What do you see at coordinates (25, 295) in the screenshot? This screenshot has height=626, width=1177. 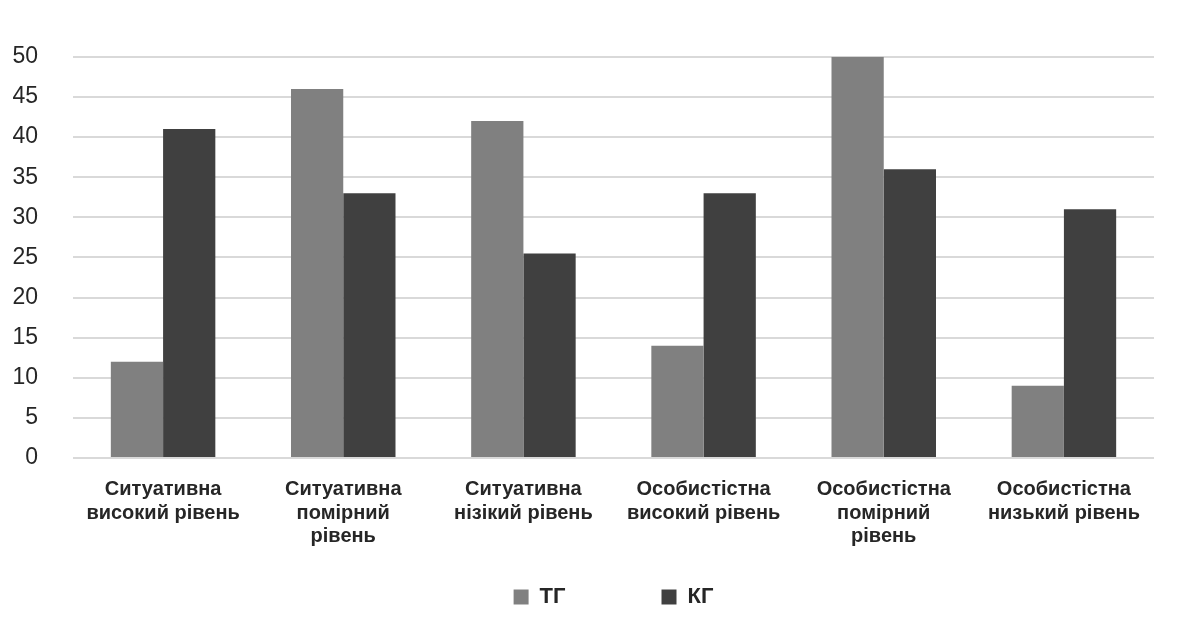 I see `y-tick-label: 20` at bounding box center [25, 295].